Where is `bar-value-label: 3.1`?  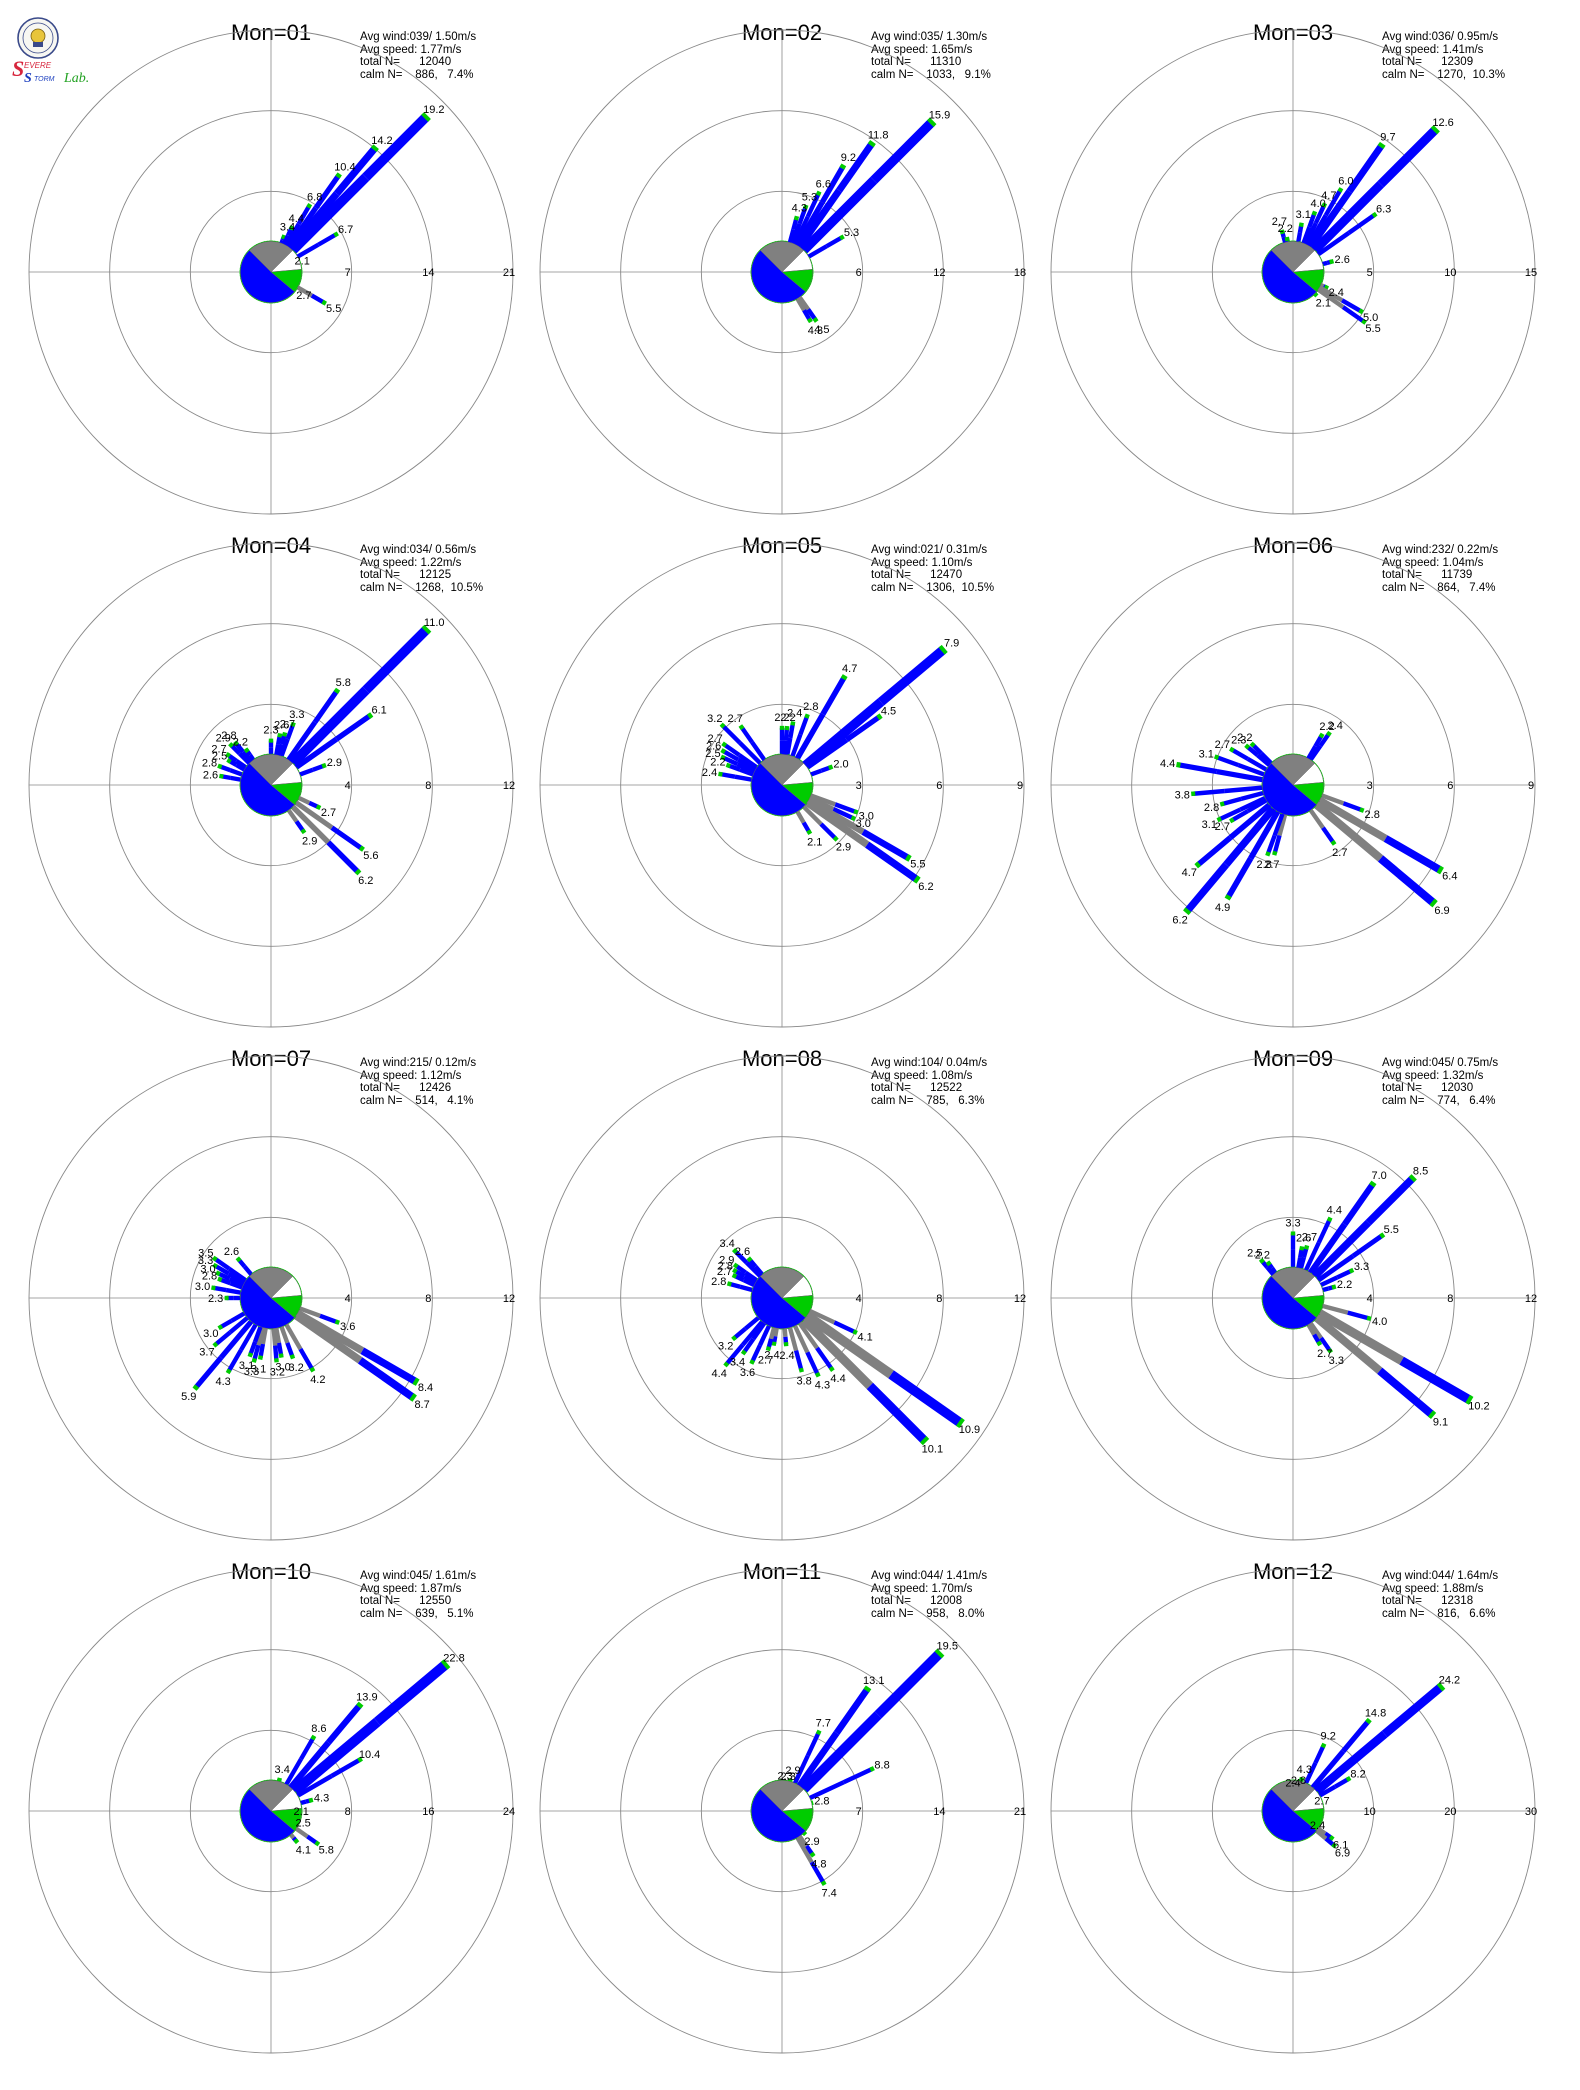
bar-value-label: 3.1 is located at coordinates (258, 1369).